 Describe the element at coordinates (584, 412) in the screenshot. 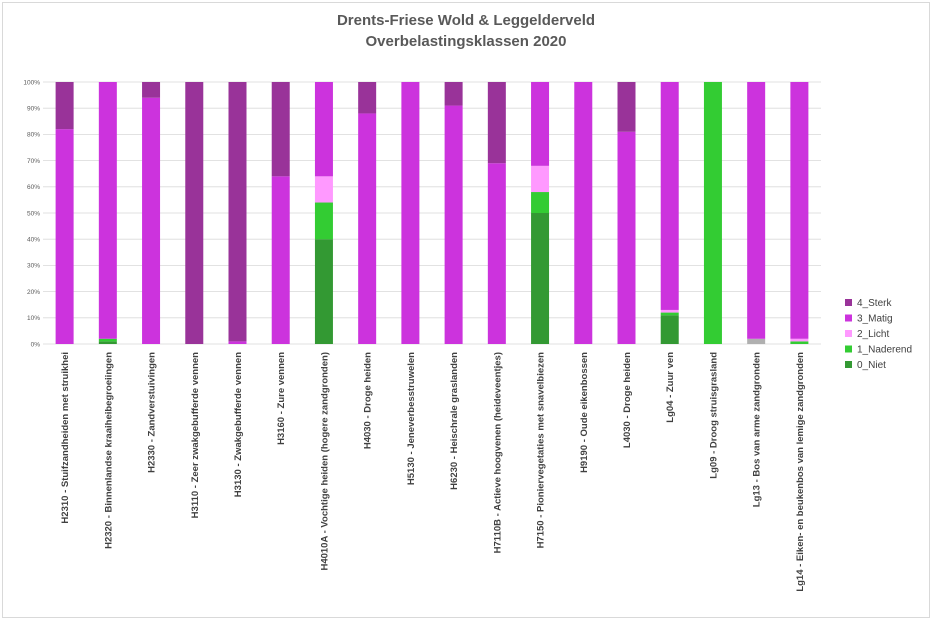

I see `x-tick-label: H9190 - Oude eikenbossen` at that location.